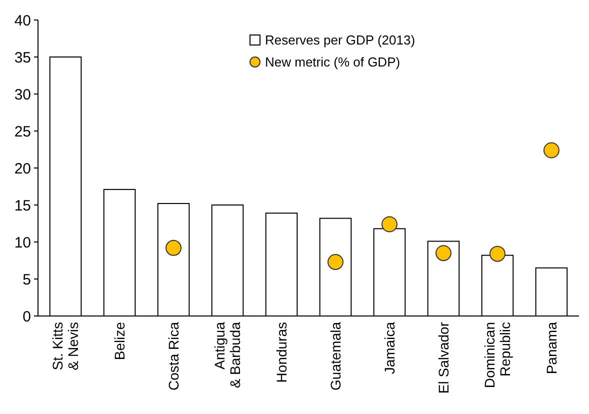 The width and height of the screenshot is (589, 414). I want to click on x-tick-label: Jamaica, so click(389, 348).